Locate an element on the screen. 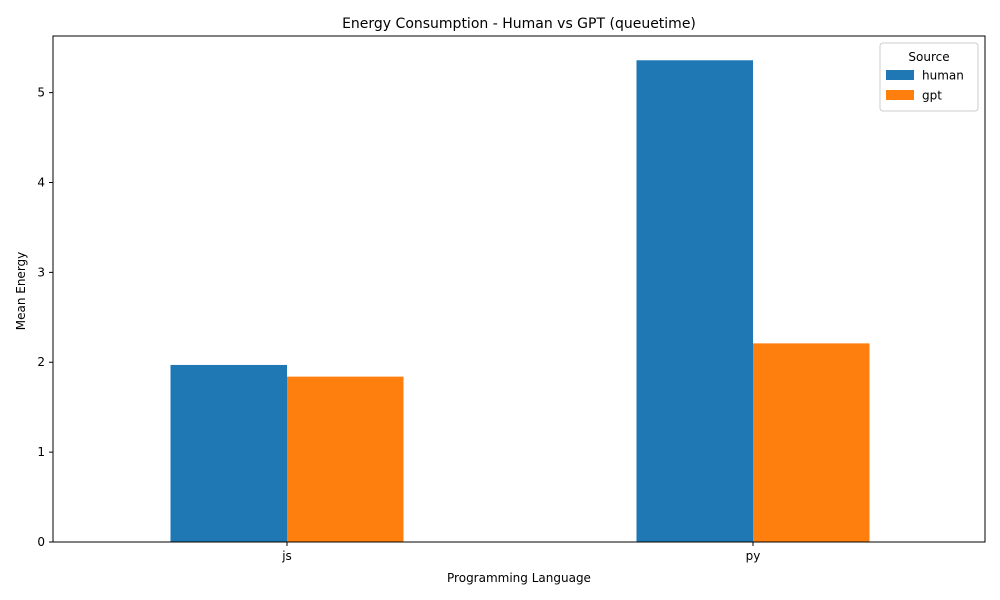 This screenshot has width=1000, height=600. y-tick-label: 5 is located at coordinates (41, 93).